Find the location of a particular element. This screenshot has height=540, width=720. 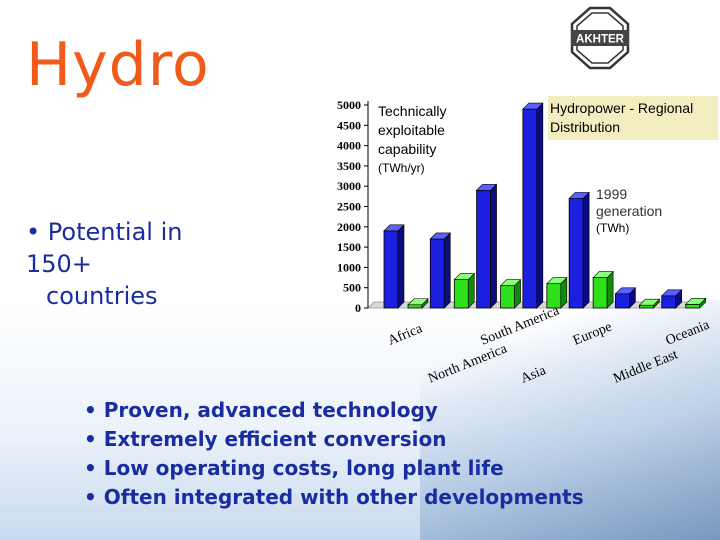

y-tick-label: 3500 is located at coordinates (349, 166).